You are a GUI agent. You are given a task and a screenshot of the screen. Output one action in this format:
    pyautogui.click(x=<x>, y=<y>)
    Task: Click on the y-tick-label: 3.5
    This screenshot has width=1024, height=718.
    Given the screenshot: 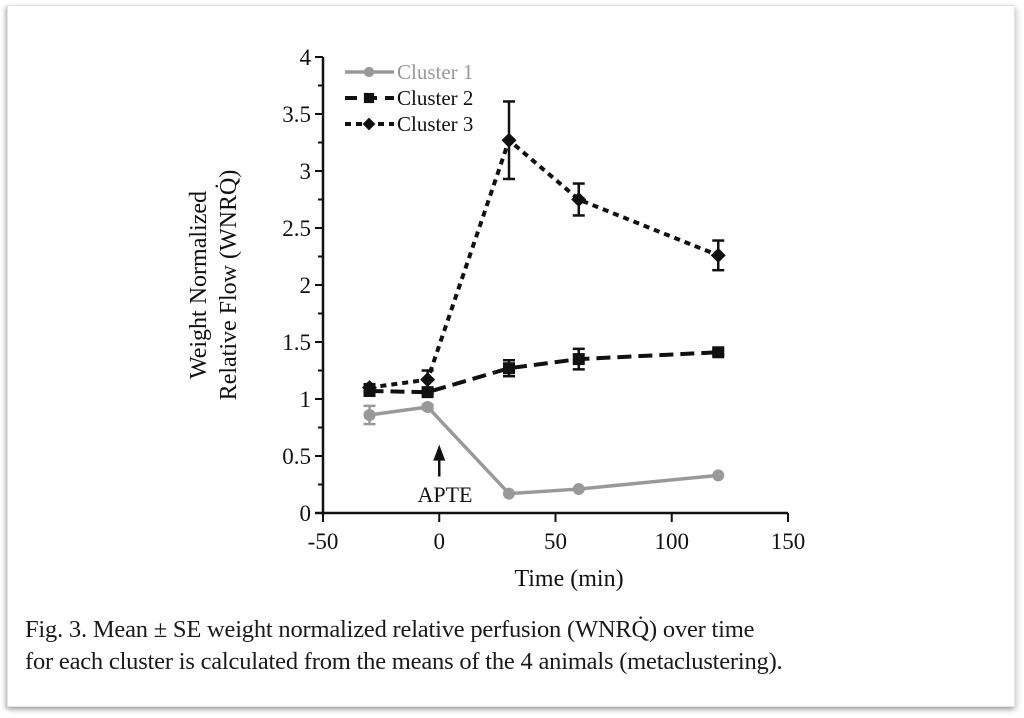 What is the action you would take?
    pyautogui.click(x=296, y=114)
    